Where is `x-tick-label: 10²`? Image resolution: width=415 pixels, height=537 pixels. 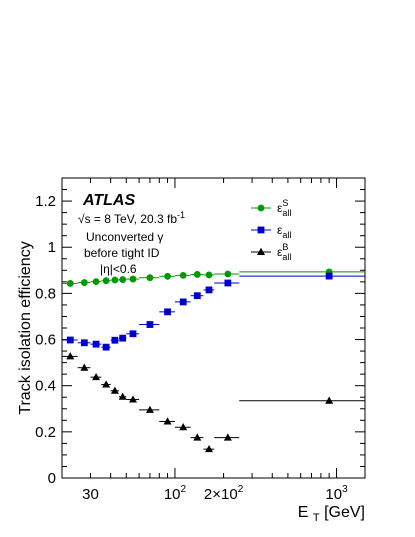
x-tick-label: 10² is located at coordinates (175, 493).